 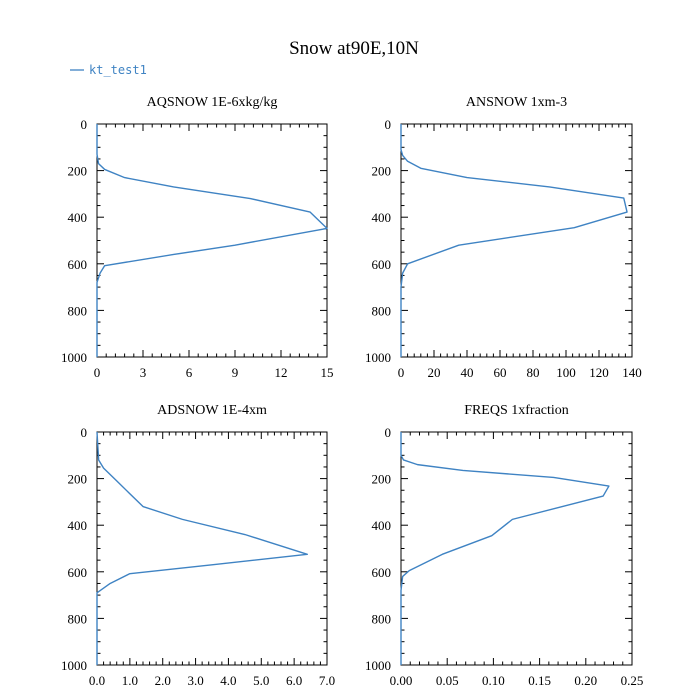 I want to click on x-tick-label: 2.0, so click(x=163, y=680).